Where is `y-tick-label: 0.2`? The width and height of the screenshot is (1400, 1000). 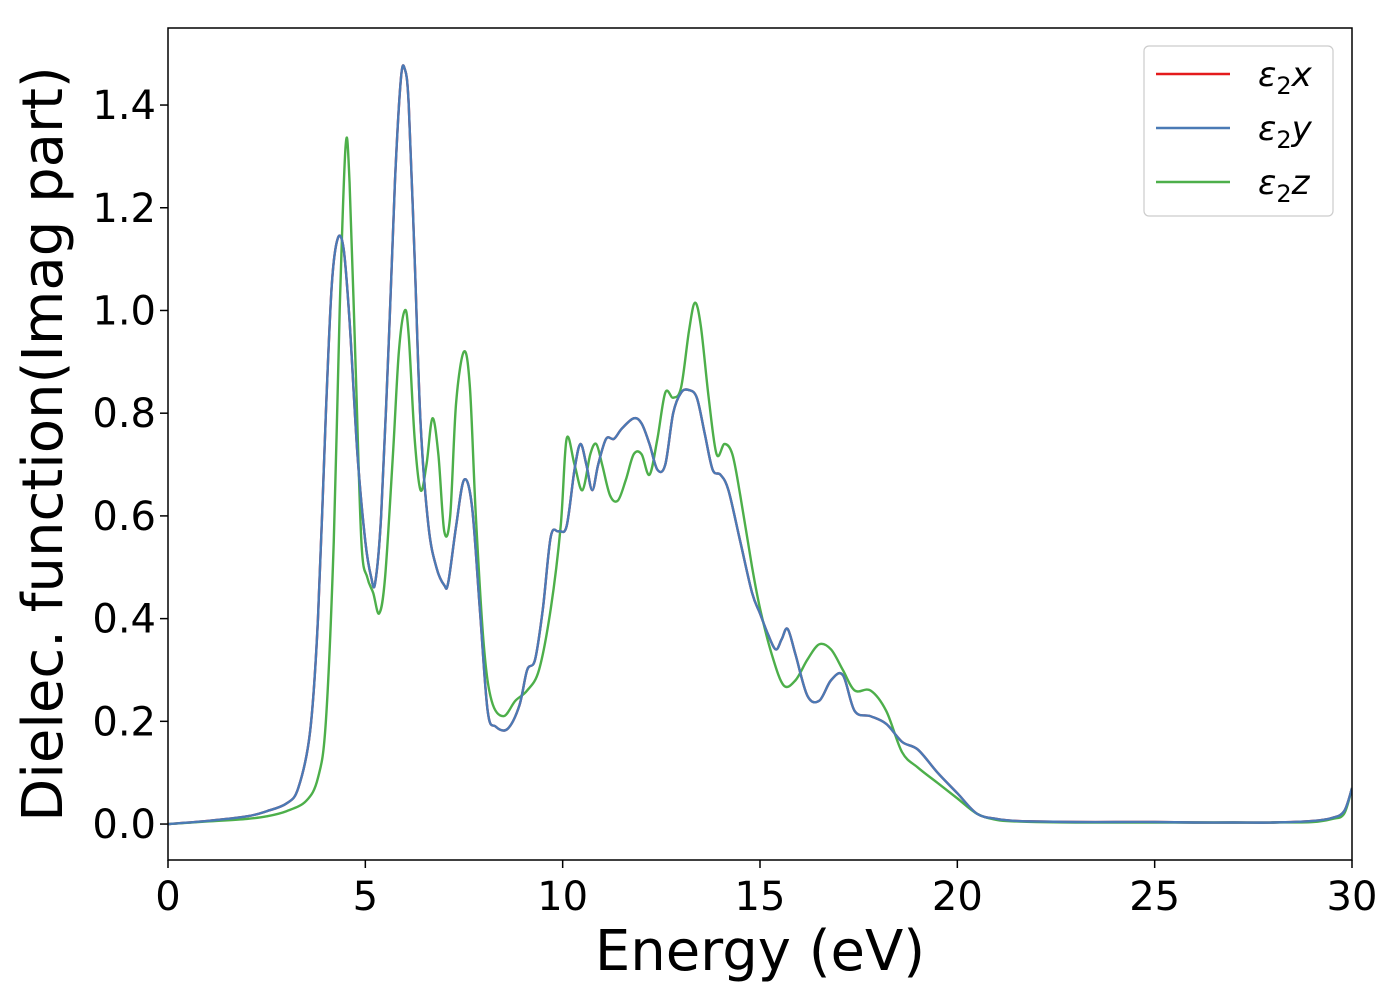
y-tick-label: 0.2 is located at coordinates (124, 722).